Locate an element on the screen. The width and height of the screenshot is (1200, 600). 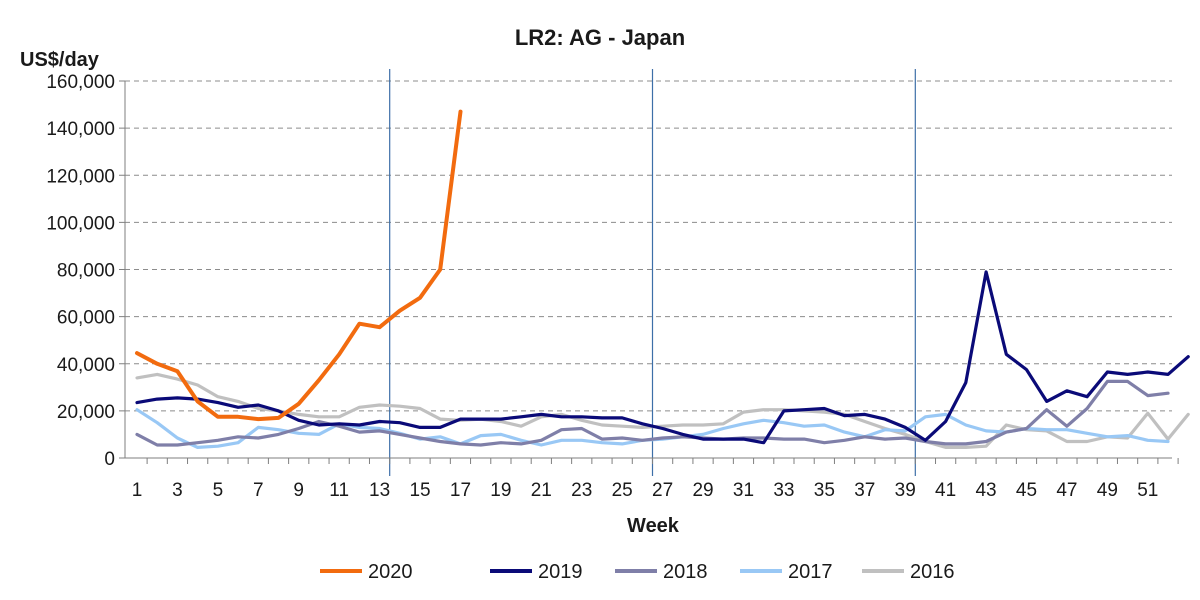
x-tick-label: 23 is located at coordinates (581, 490).